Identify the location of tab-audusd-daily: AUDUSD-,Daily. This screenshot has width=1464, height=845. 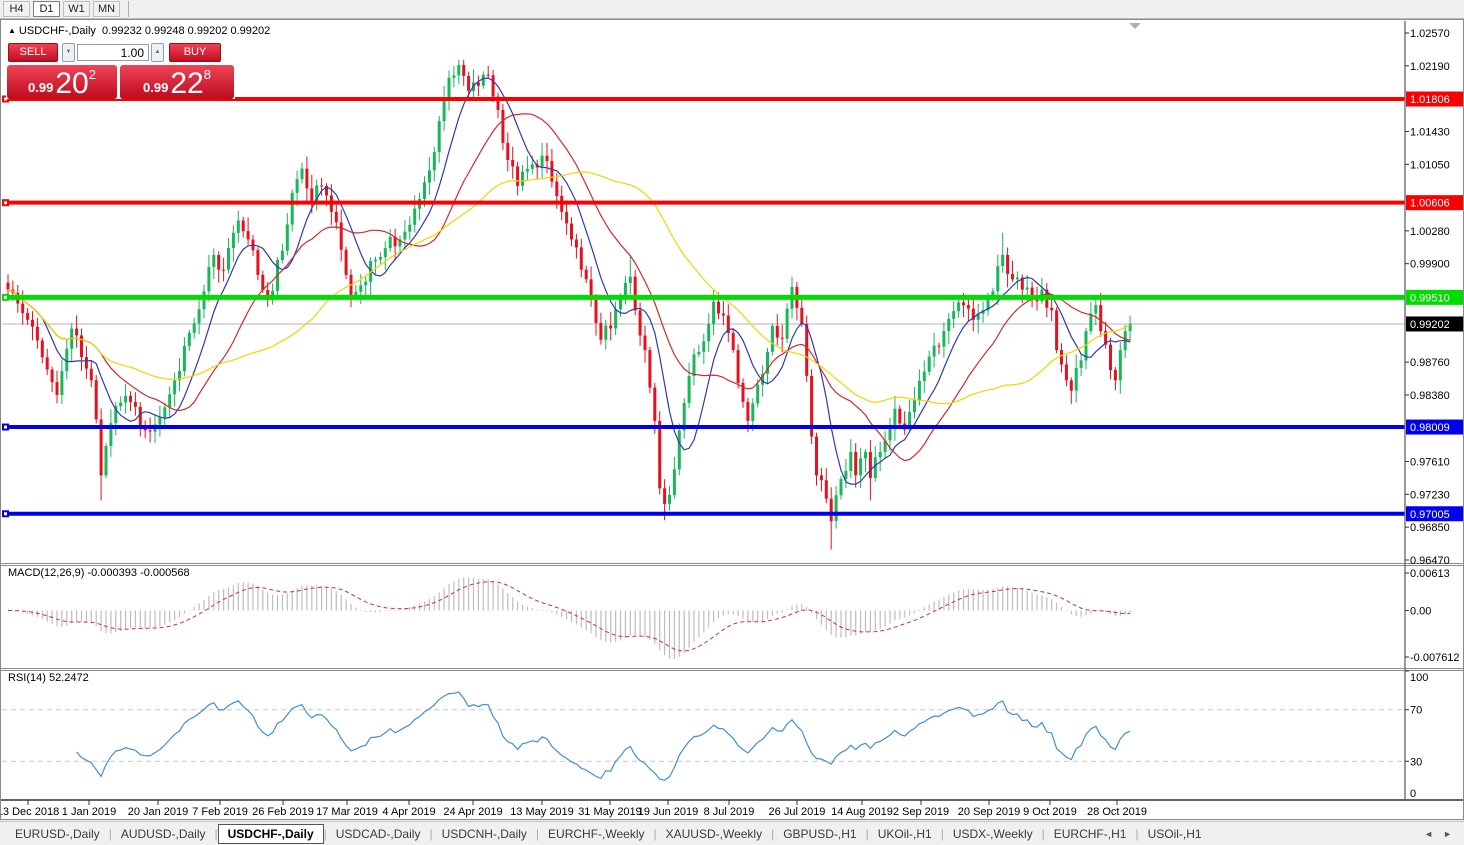
(163, 833).